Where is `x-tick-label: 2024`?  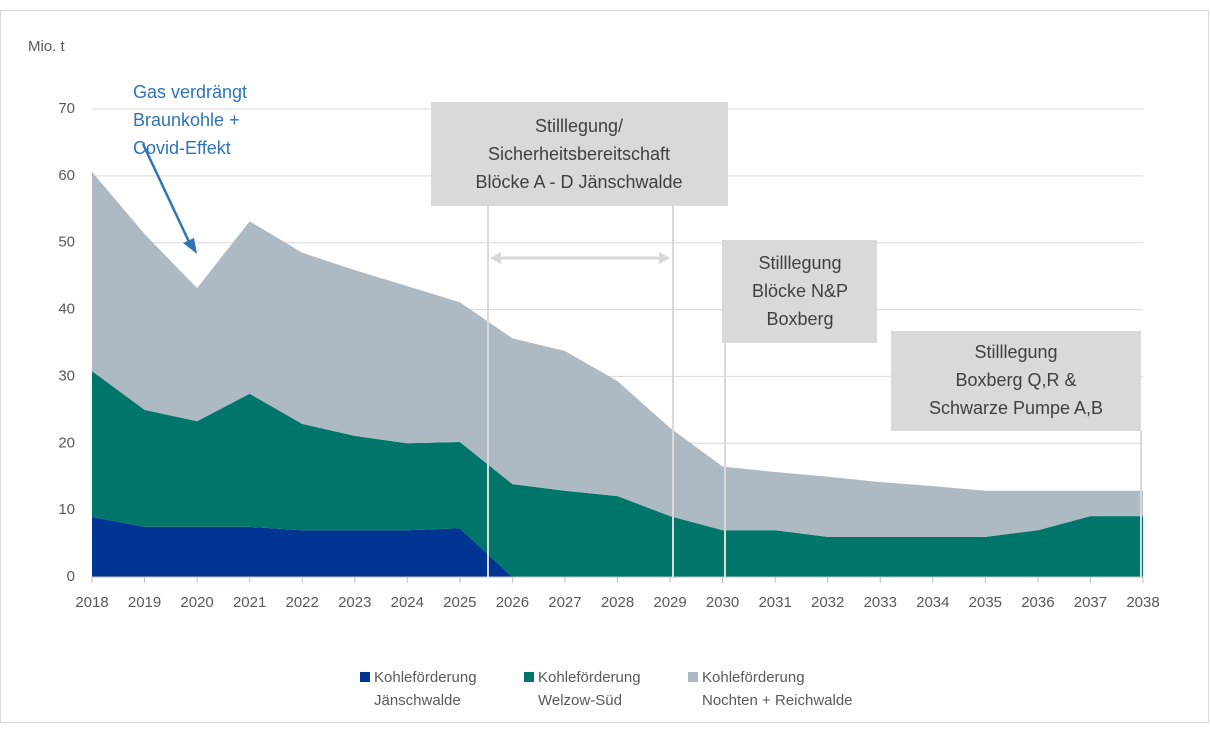 x-tick-label: 2024 is located at coordinates (407, 602).